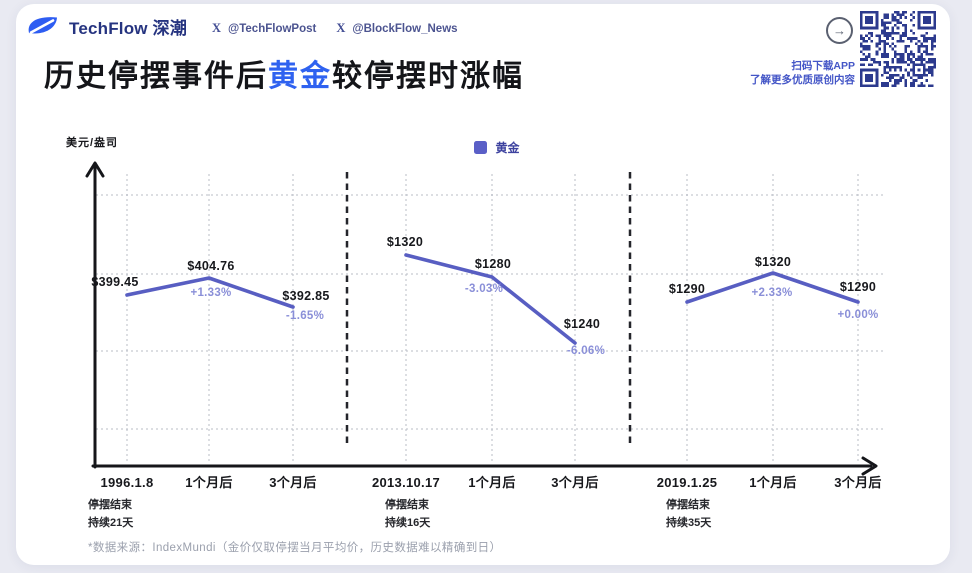  I want to click on title-pre: 历史停摆事件后, so click(156, 76).